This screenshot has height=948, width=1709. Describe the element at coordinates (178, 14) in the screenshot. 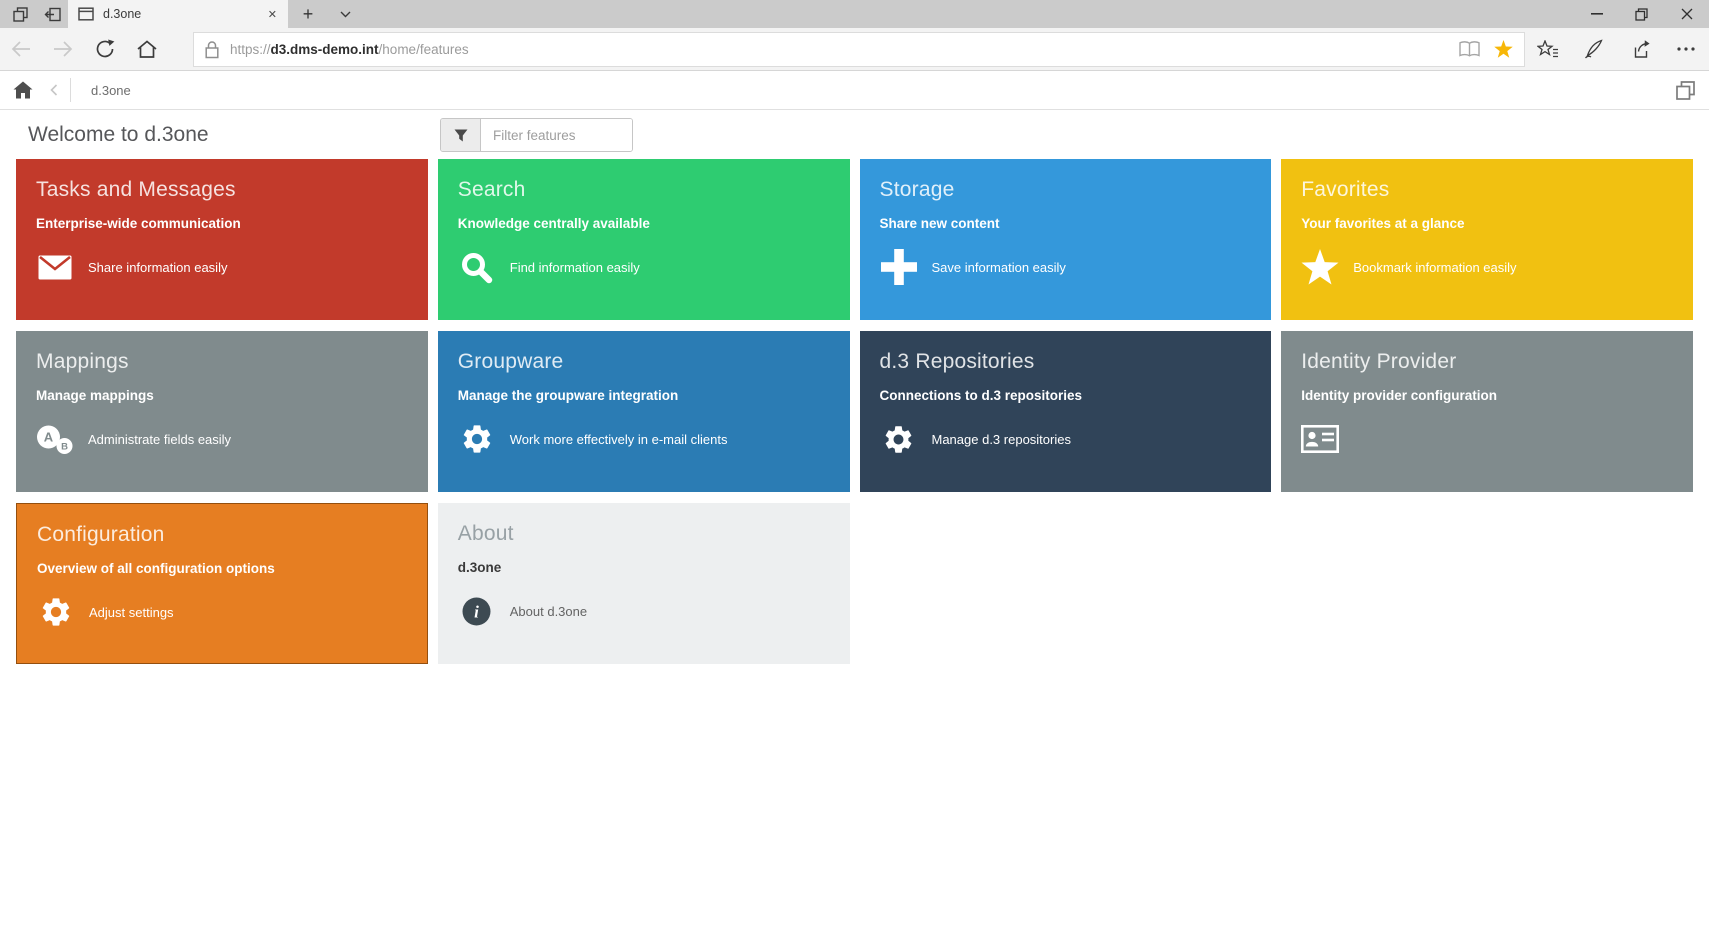

I see `browser-tab: d.3one ✕` at that location.